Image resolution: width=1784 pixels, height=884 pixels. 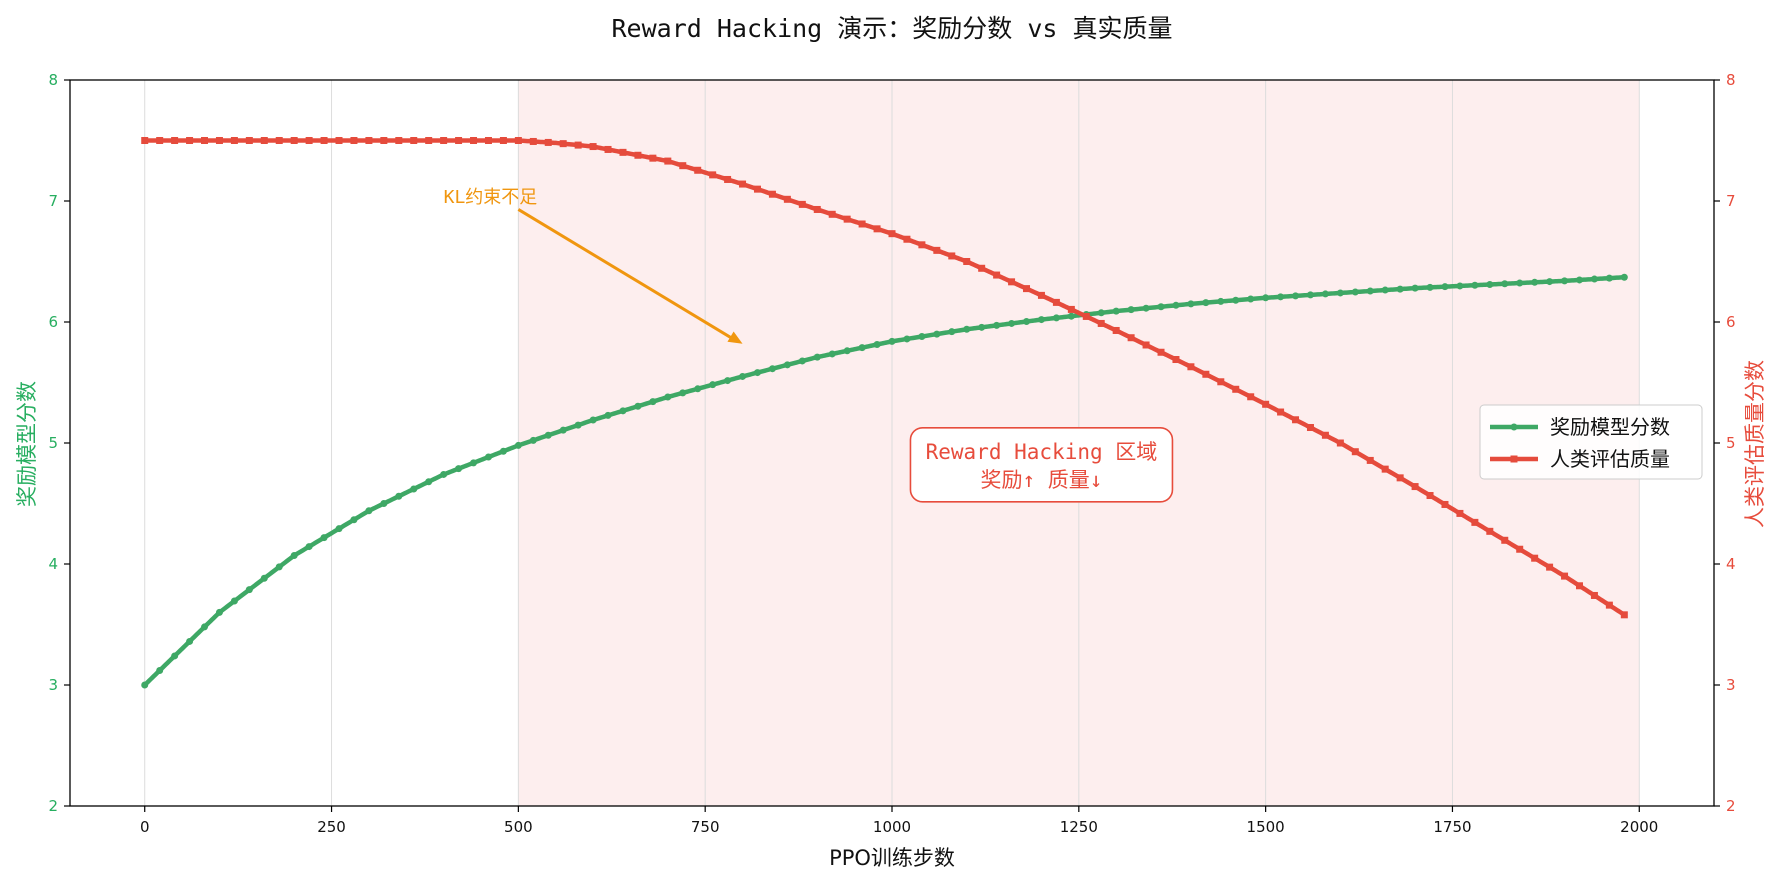 I want to click on y-tick-label-left: 4, so click(x=53, y=564).